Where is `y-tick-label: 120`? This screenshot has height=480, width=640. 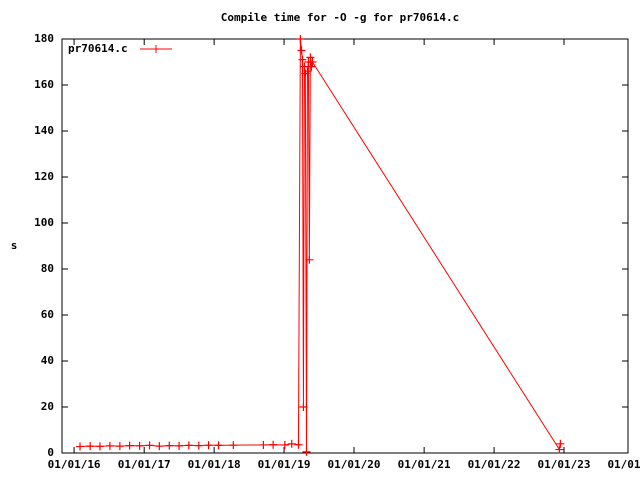 y-tick-label: 120 is located at coordinates (44, 176).